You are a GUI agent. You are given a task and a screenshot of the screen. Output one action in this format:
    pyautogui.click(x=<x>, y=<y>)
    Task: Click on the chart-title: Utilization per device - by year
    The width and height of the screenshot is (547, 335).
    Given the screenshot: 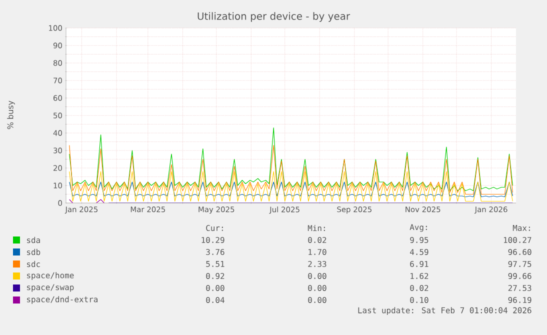 What is the action you would take?
    pyautogui.click(x=274, y=17)
    